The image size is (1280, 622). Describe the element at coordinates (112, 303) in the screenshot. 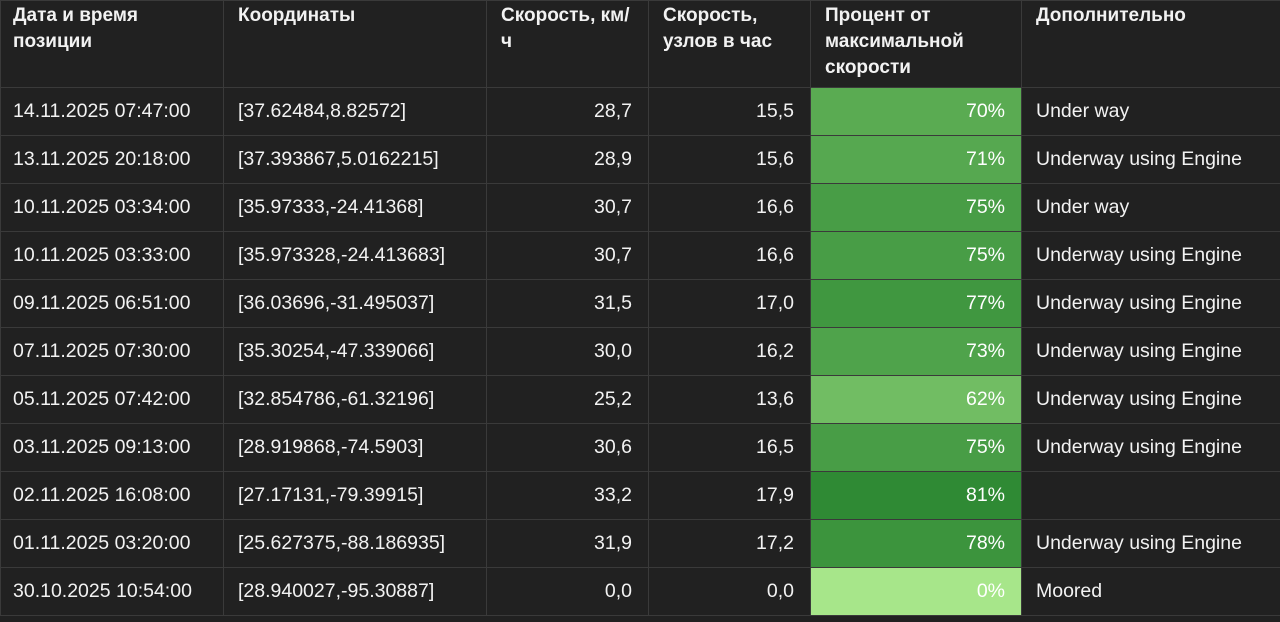

I see `cell-datetime: 09.11.2025 06:51:00` at that location.